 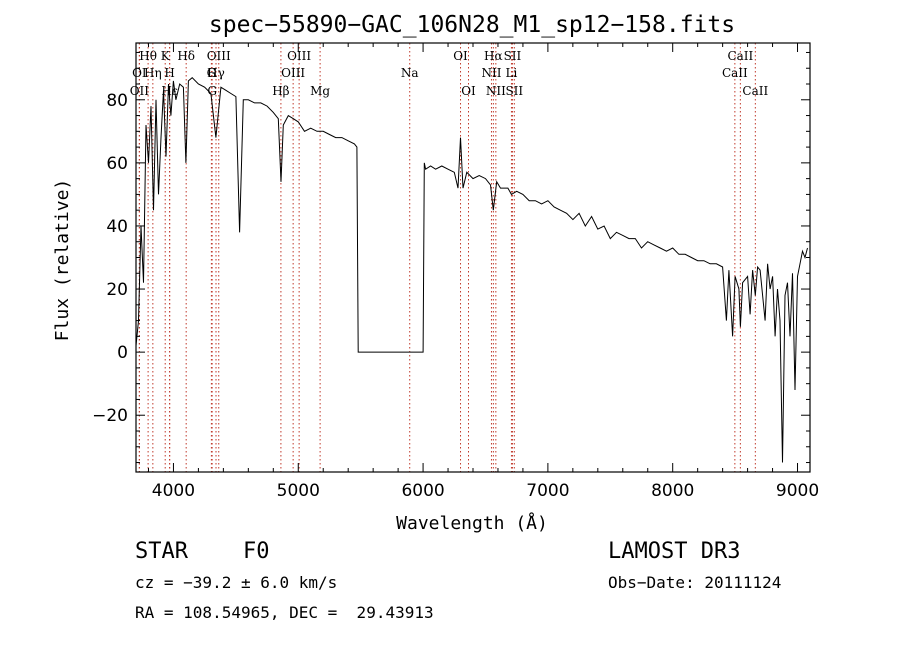 I want to click on y-tick-label: 80, so click(x=117, y=101).